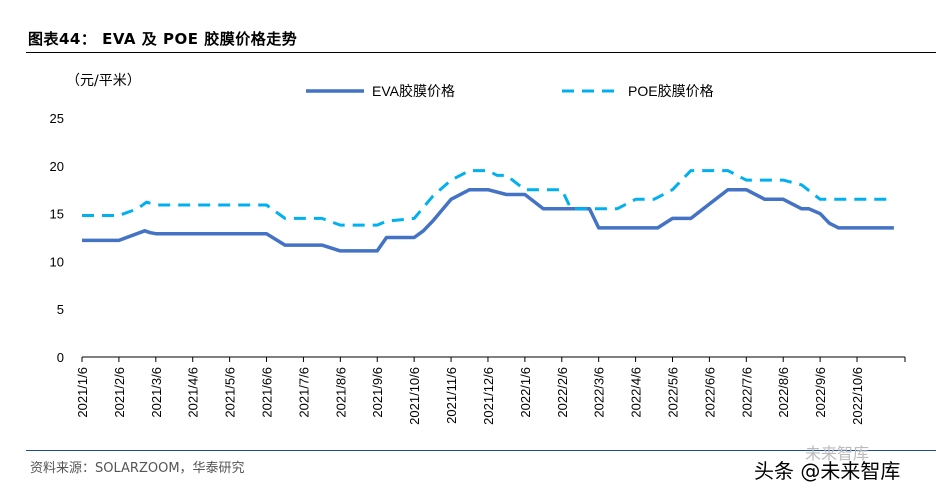 This screenshot has height=495, width=936. What do you see at coordinates (60, 357) in the screenshot?
I see `y-tick-label: 0` at bounding box center [60, 357].